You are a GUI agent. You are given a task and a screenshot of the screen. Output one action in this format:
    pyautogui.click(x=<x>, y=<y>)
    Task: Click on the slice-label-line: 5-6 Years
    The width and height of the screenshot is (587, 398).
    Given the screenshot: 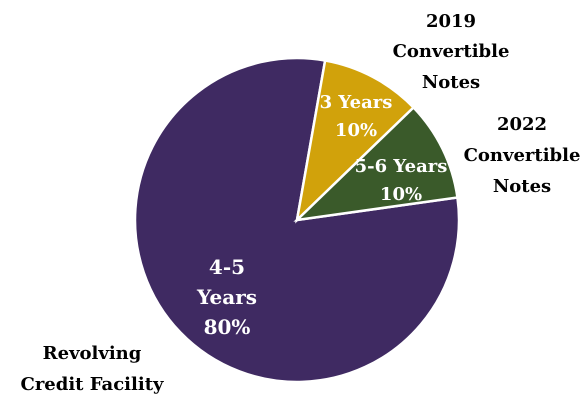 What is the action you would take?
    pyautogui.click(x=401, y=166)
    